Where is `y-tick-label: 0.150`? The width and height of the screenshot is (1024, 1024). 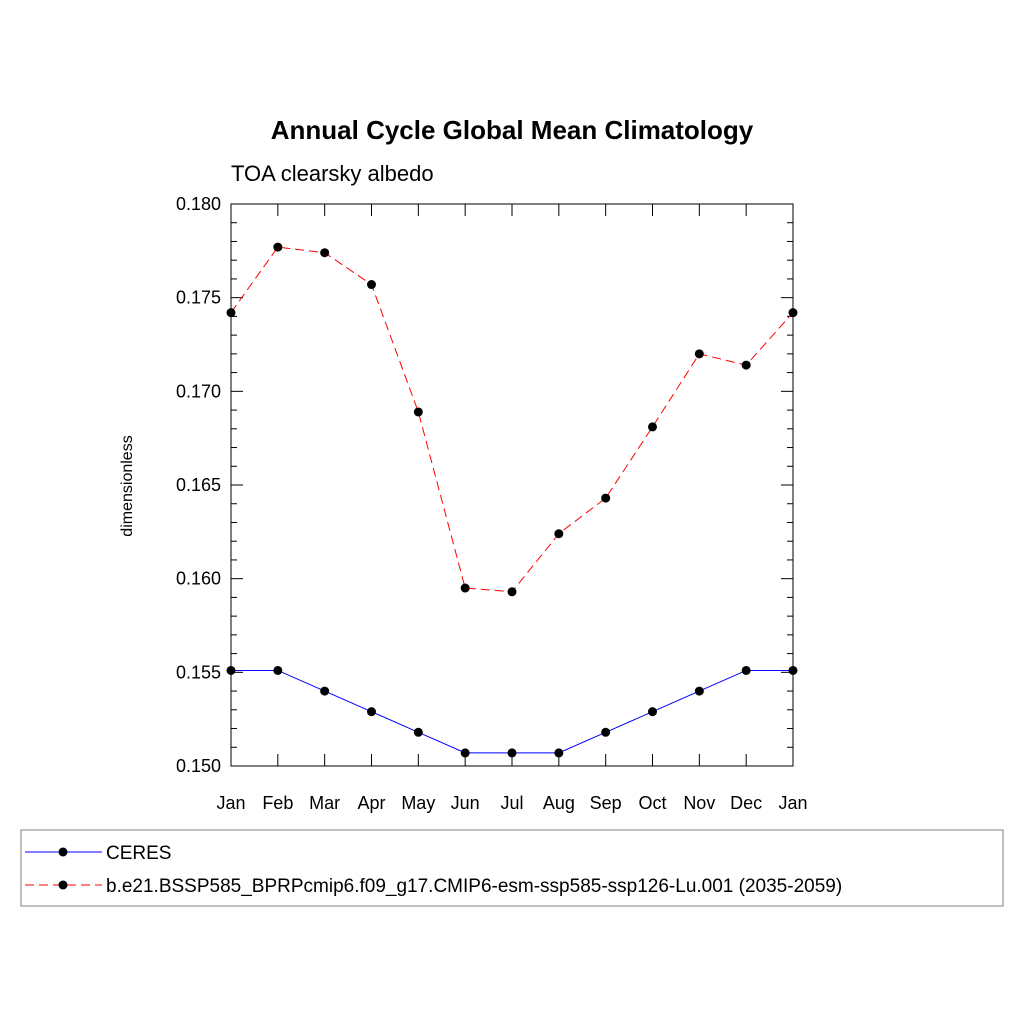
y-tick-label: 0.150 is located at coordinates (198, 766).